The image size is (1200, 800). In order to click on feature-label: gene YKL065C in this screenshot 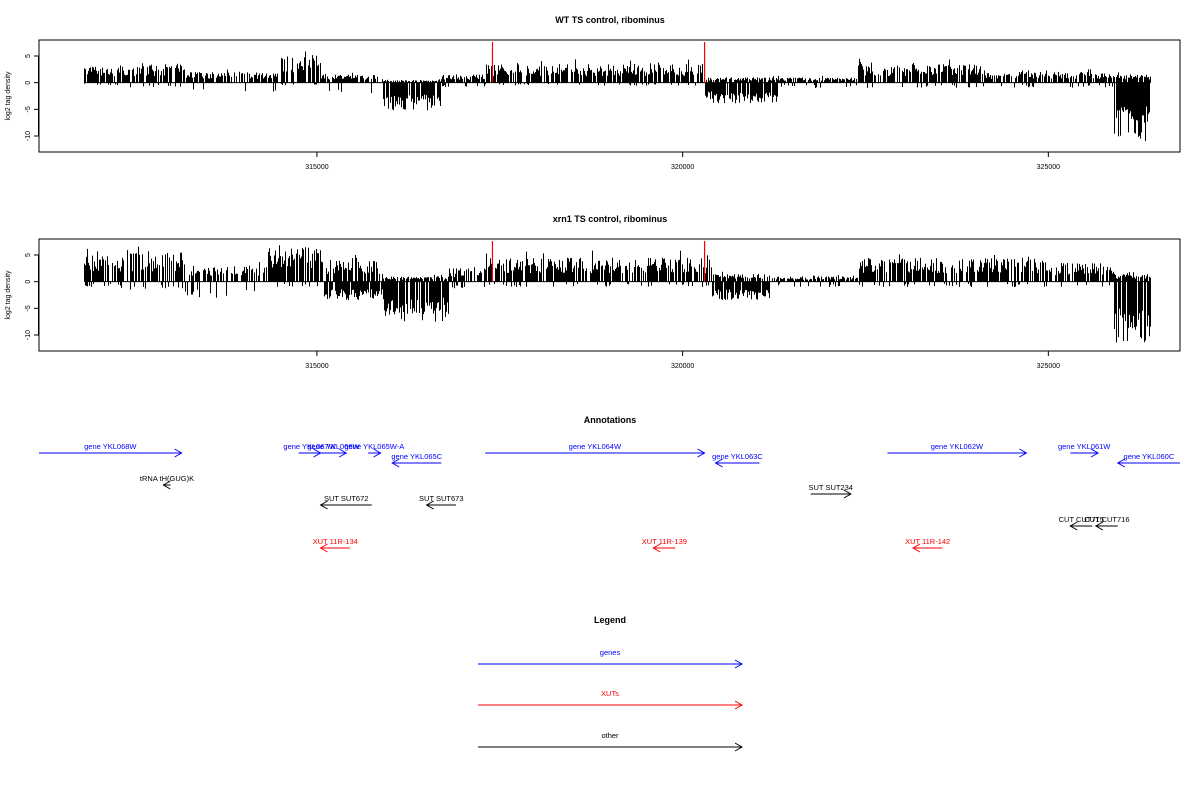, I will do `click(416, 456)`.